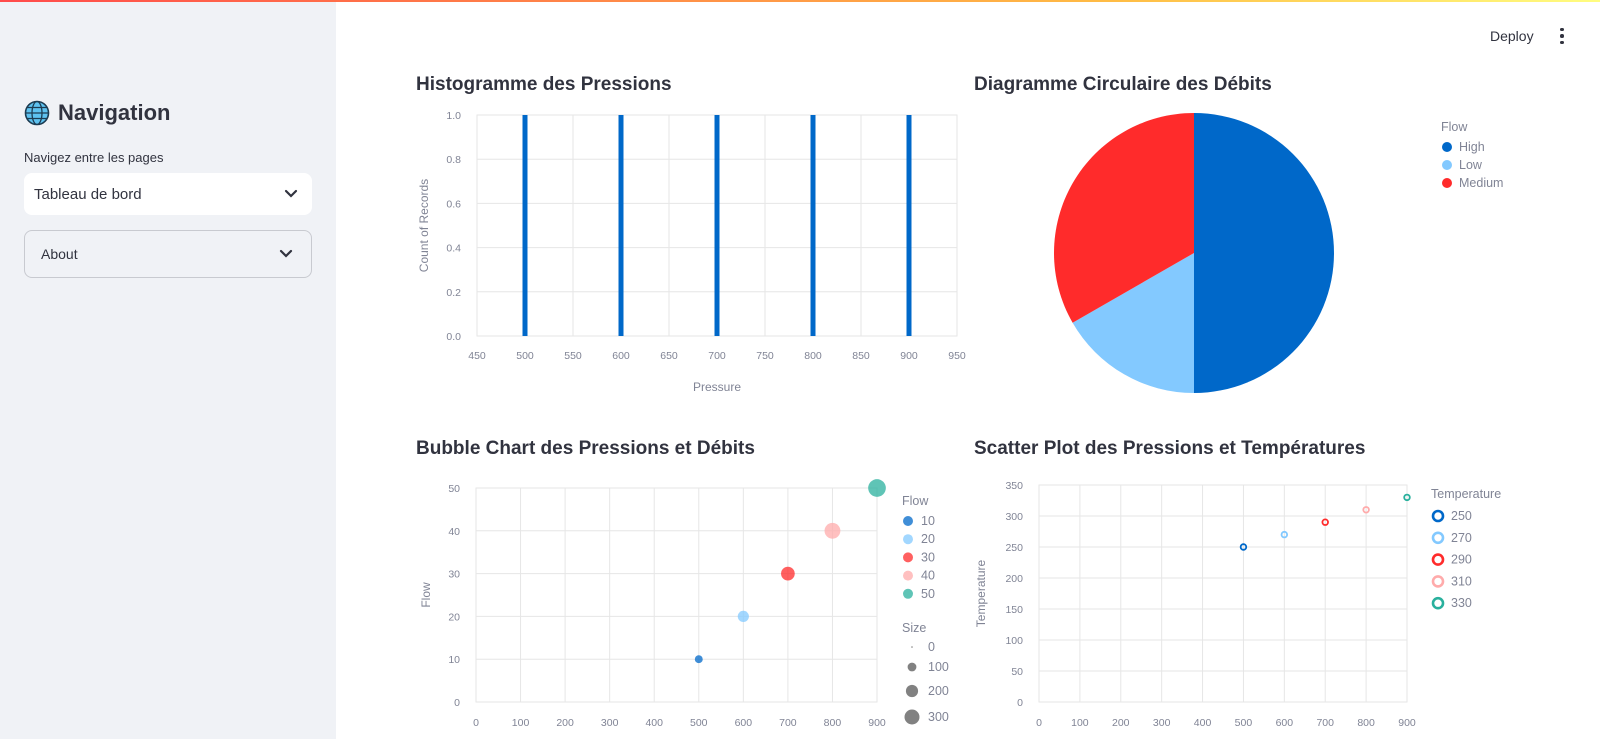 The width and height of the screenshot is (1600, 739). What do you see at coordinates (1461, 603) in the screenshot?
I see `scatter-legend-label: 330` at bounding box center [1461, 603].